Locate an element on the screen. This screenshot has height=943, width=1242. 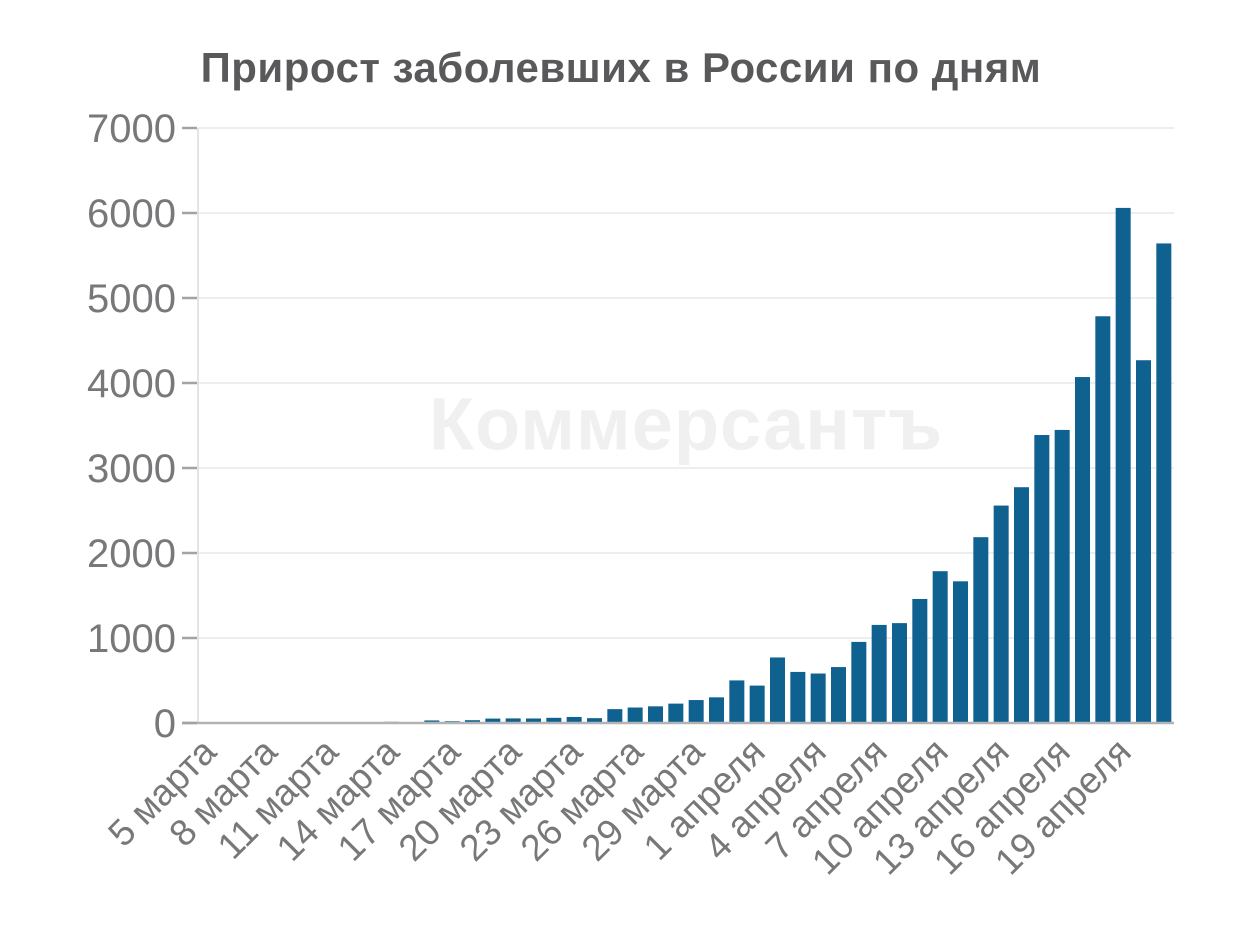
y-tick-label: 0 is located at coordinates (165, 724).